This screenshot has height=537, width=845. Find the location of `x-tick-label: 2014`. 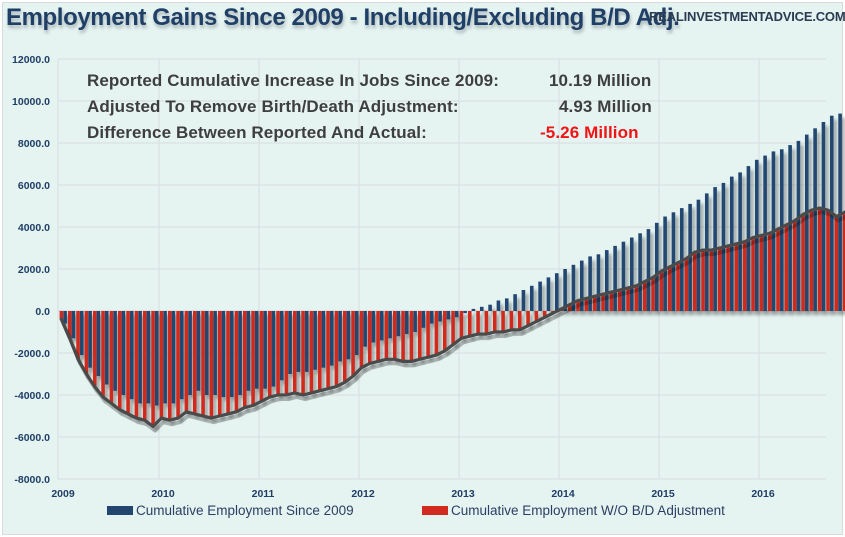

x-tick-label: 2014 is located at coordinates (563, 494).